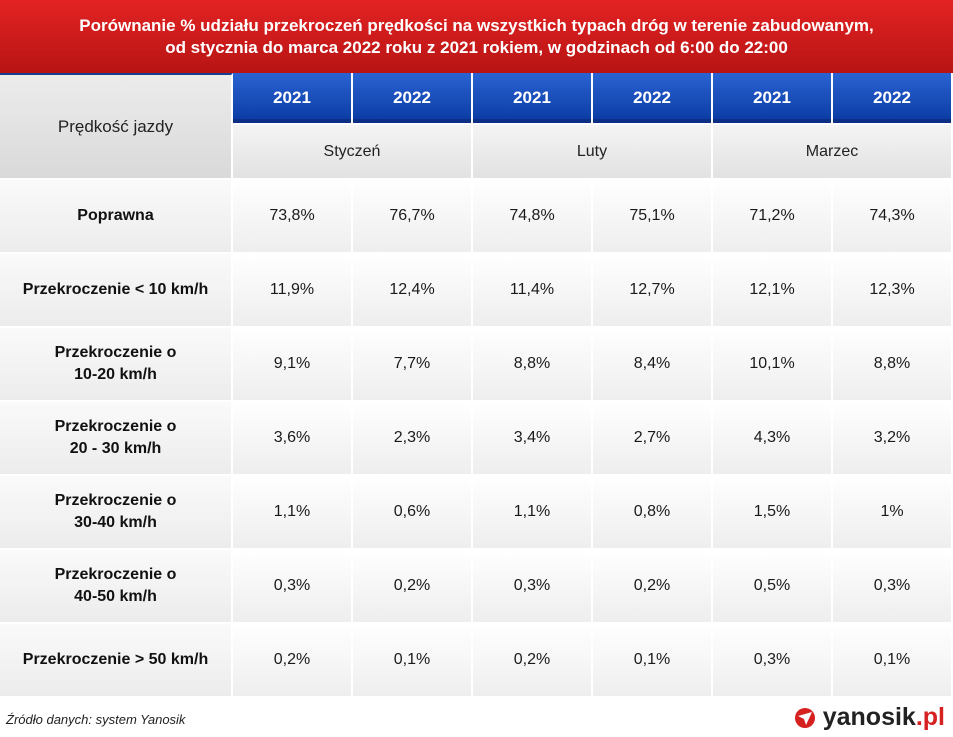  What do you see at coordinates (293, 217) in the screenshot?
I see `table-cell: 73,8%` at bounding box center [293, 217].